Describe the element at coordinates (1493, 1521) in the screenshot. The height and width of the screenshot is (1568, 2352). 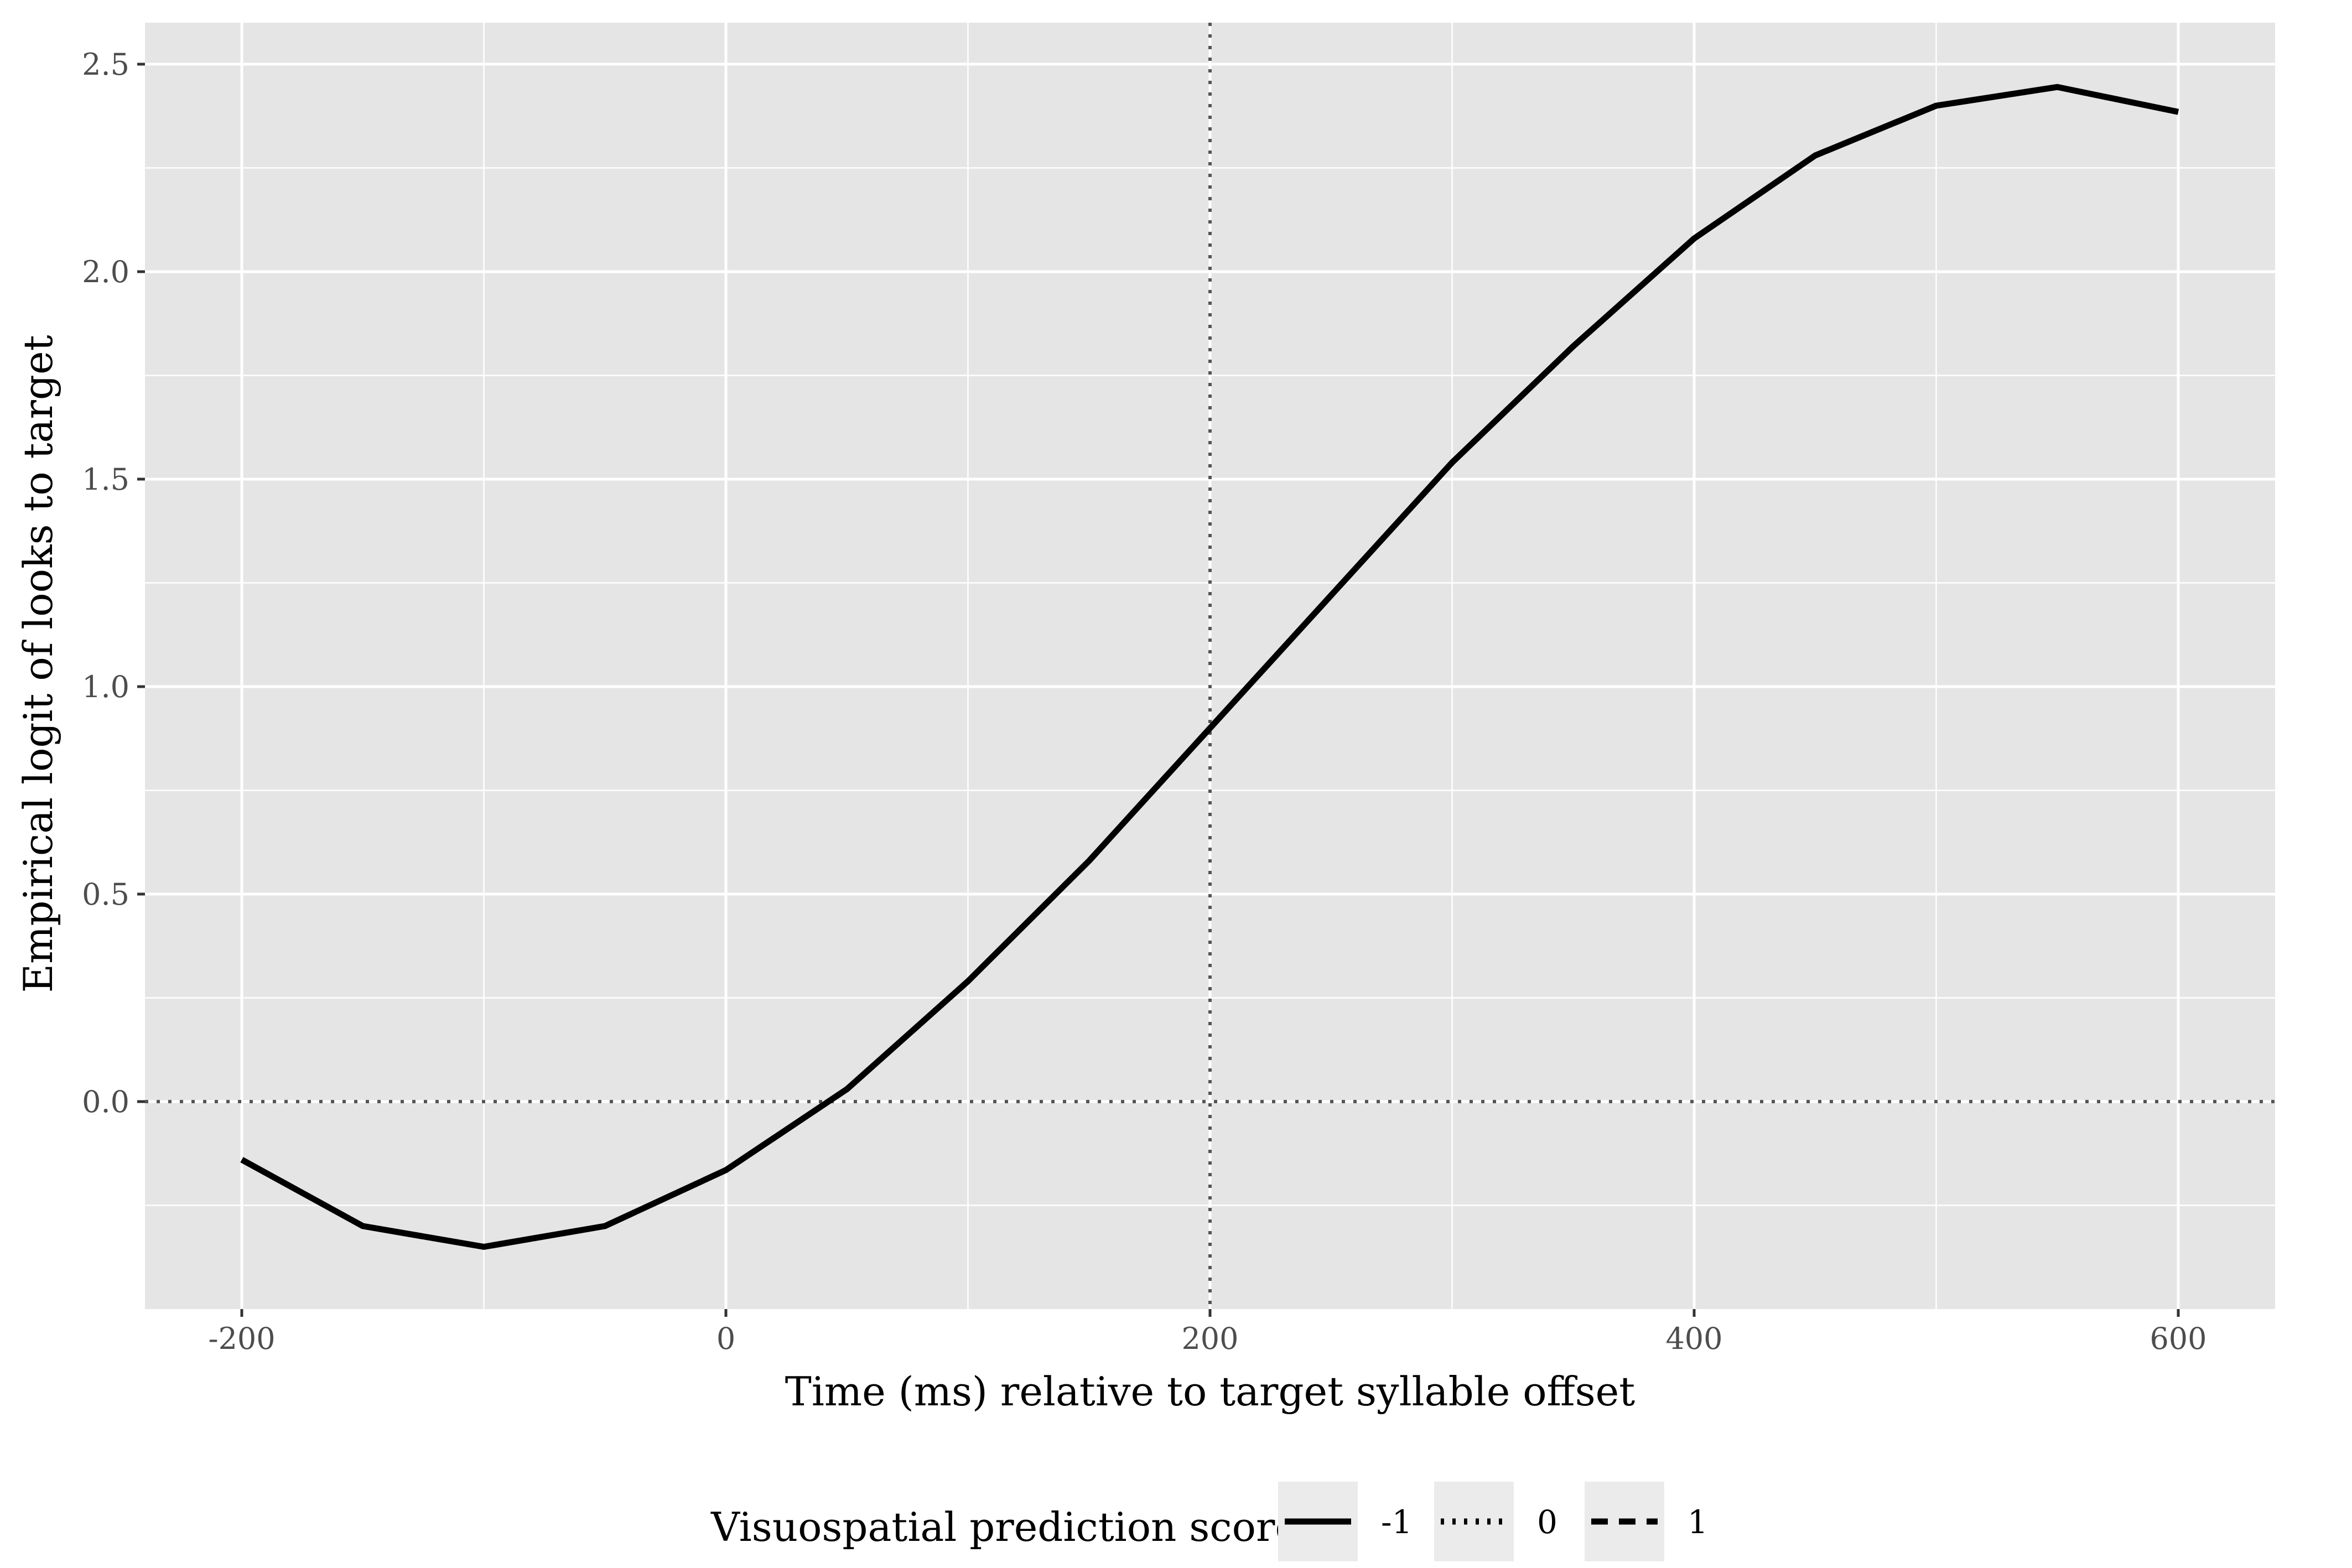
I see `legend-keys: -1 0 1` at that location.